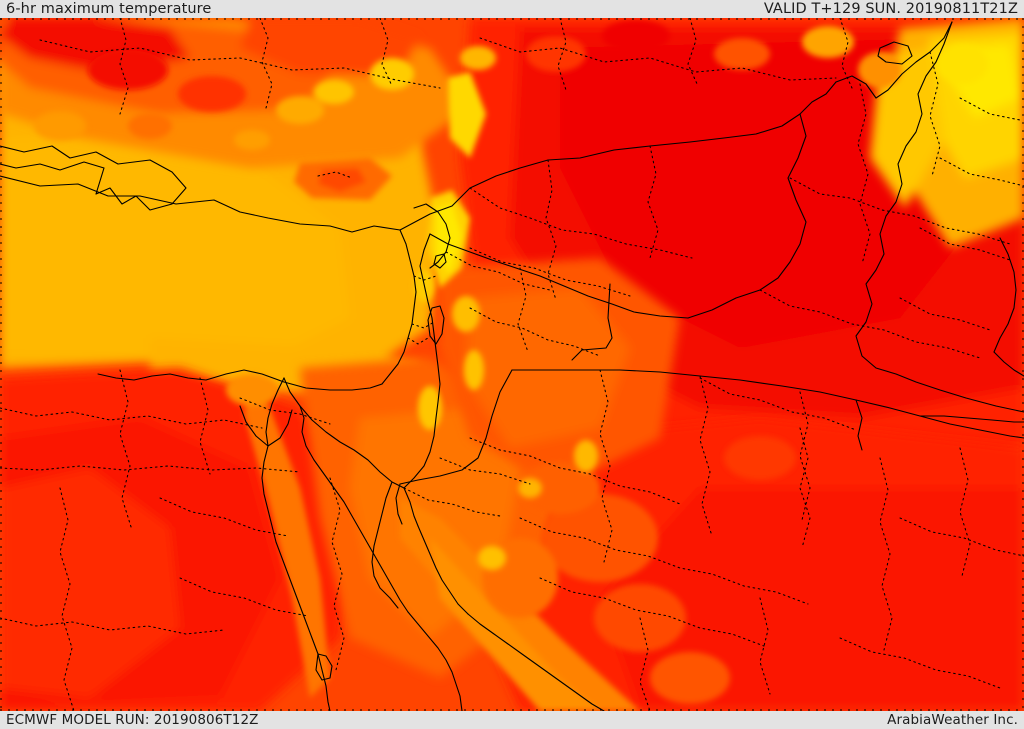  What do you see at coordinates (890, 9) in the screenshot?
I see `valid-time-label: VALID T+129 SUN. 20190811T21Z` at bounding box center [890, 9].